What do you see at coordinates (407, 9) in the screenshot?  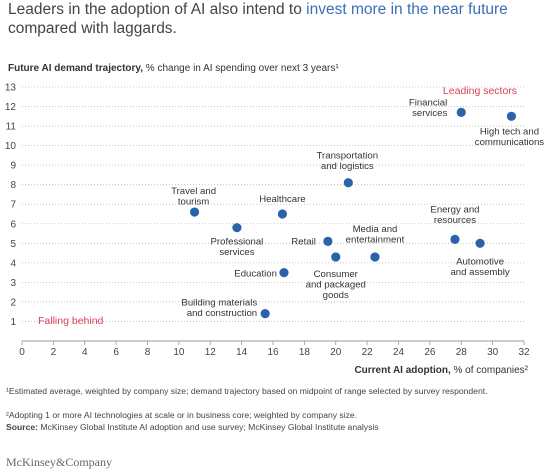 I see `headline-highlight: invest more in the near future` at bounding box center [407, 9].